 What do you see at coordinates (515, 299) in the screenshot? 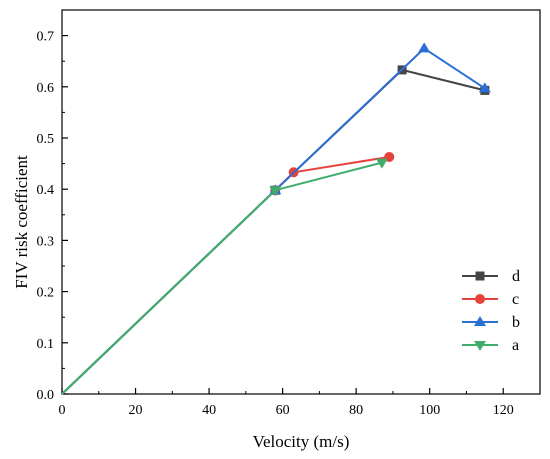
I see `legend-label-c: c` at bounding box center [515, 299].